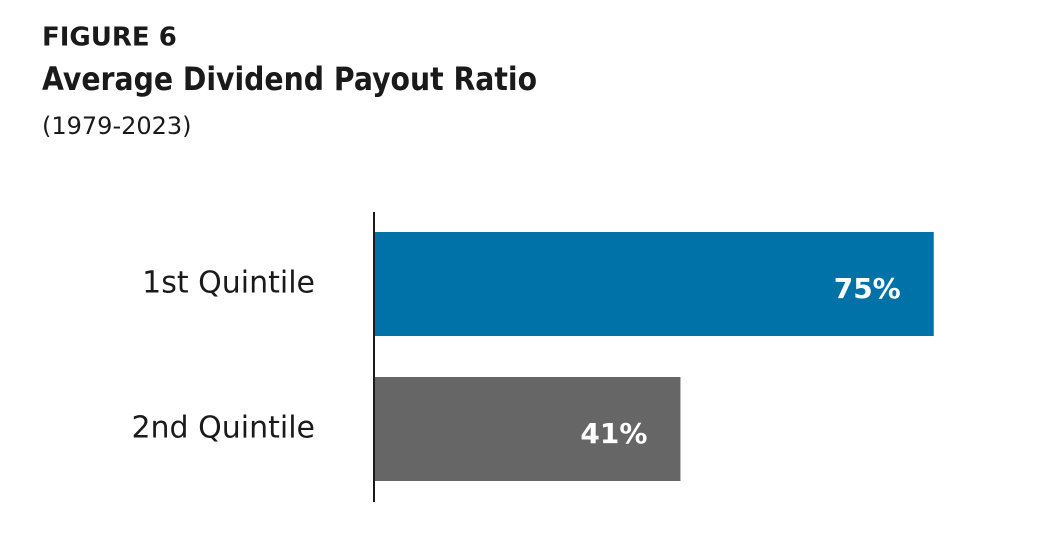  Describe the element at coordinates (223, 428) in the screenshot. I see `category-label: 2nd Quintile` at that location.